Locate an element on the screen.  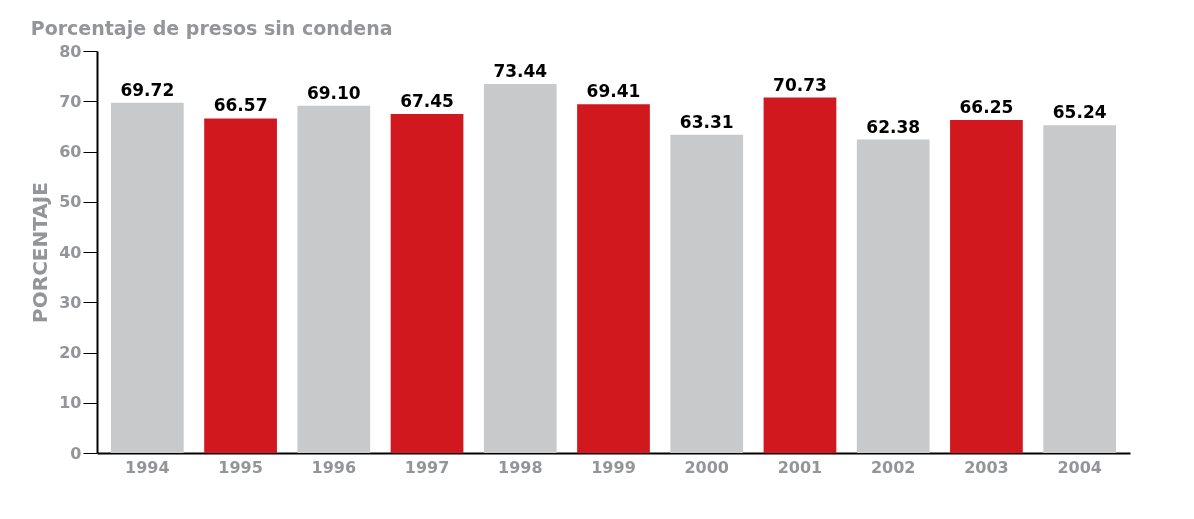
y-axis-title: PORCENTAJE is located at coordinates (40, 252).